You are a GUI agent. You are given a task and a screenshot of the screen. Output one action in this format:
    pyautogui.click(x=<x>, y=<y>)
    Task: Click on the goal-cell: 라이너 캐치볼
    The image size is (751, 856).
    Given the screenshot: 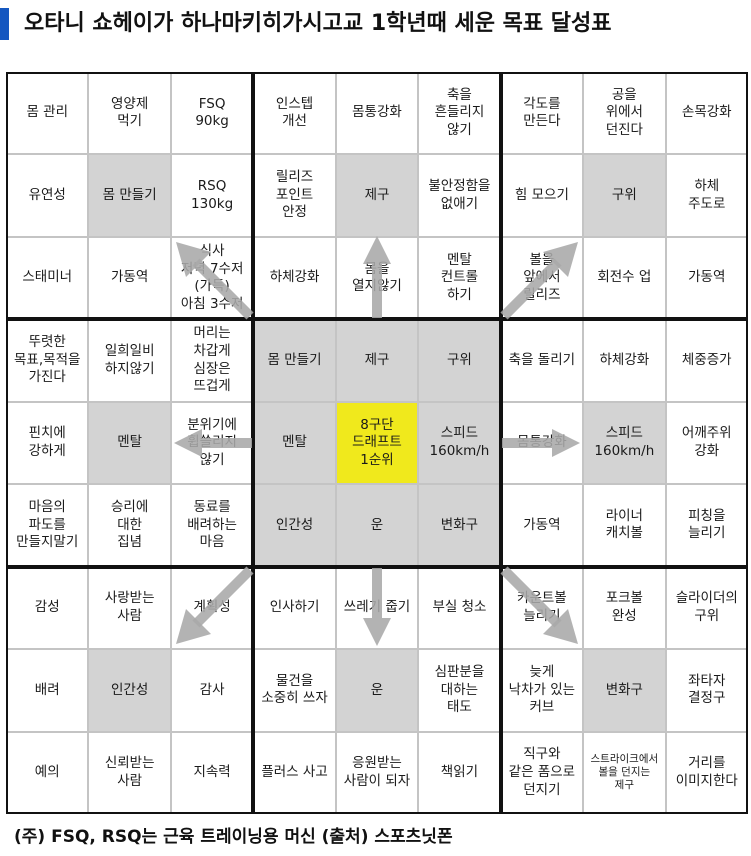 What is the action you would take?
    pyautogui.click(x=624, y=525)
    